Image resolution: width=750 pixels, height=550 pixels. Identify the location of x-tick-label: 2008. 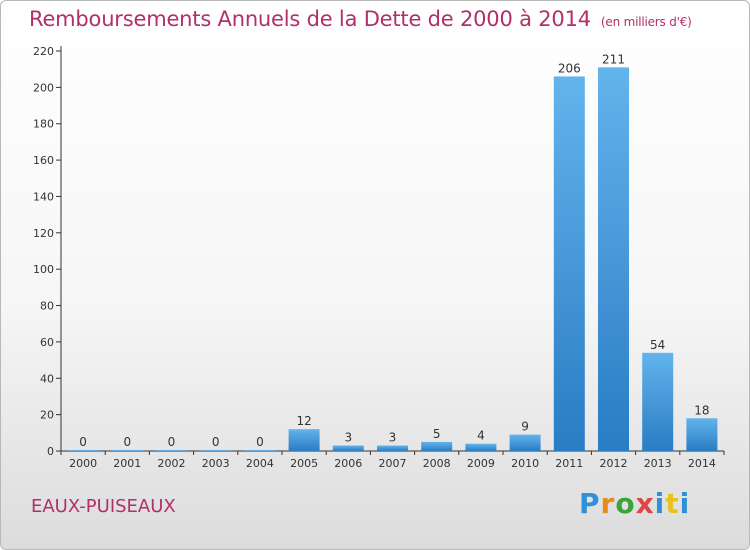
(437, 463).